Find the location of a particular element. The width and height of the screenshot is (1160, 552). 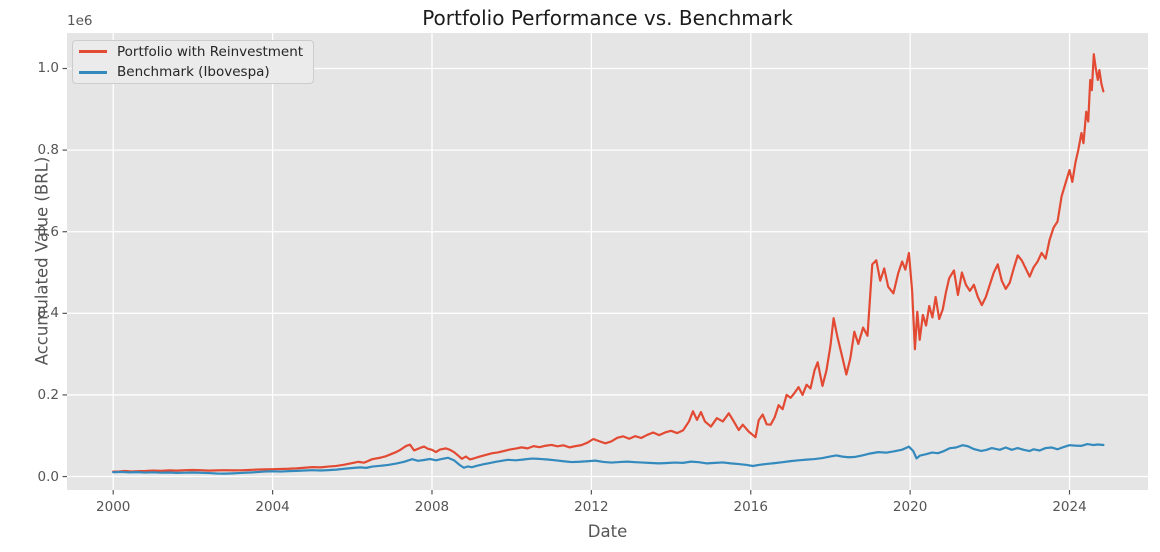

series-line-benchmark is located at coordinates (608, 459).